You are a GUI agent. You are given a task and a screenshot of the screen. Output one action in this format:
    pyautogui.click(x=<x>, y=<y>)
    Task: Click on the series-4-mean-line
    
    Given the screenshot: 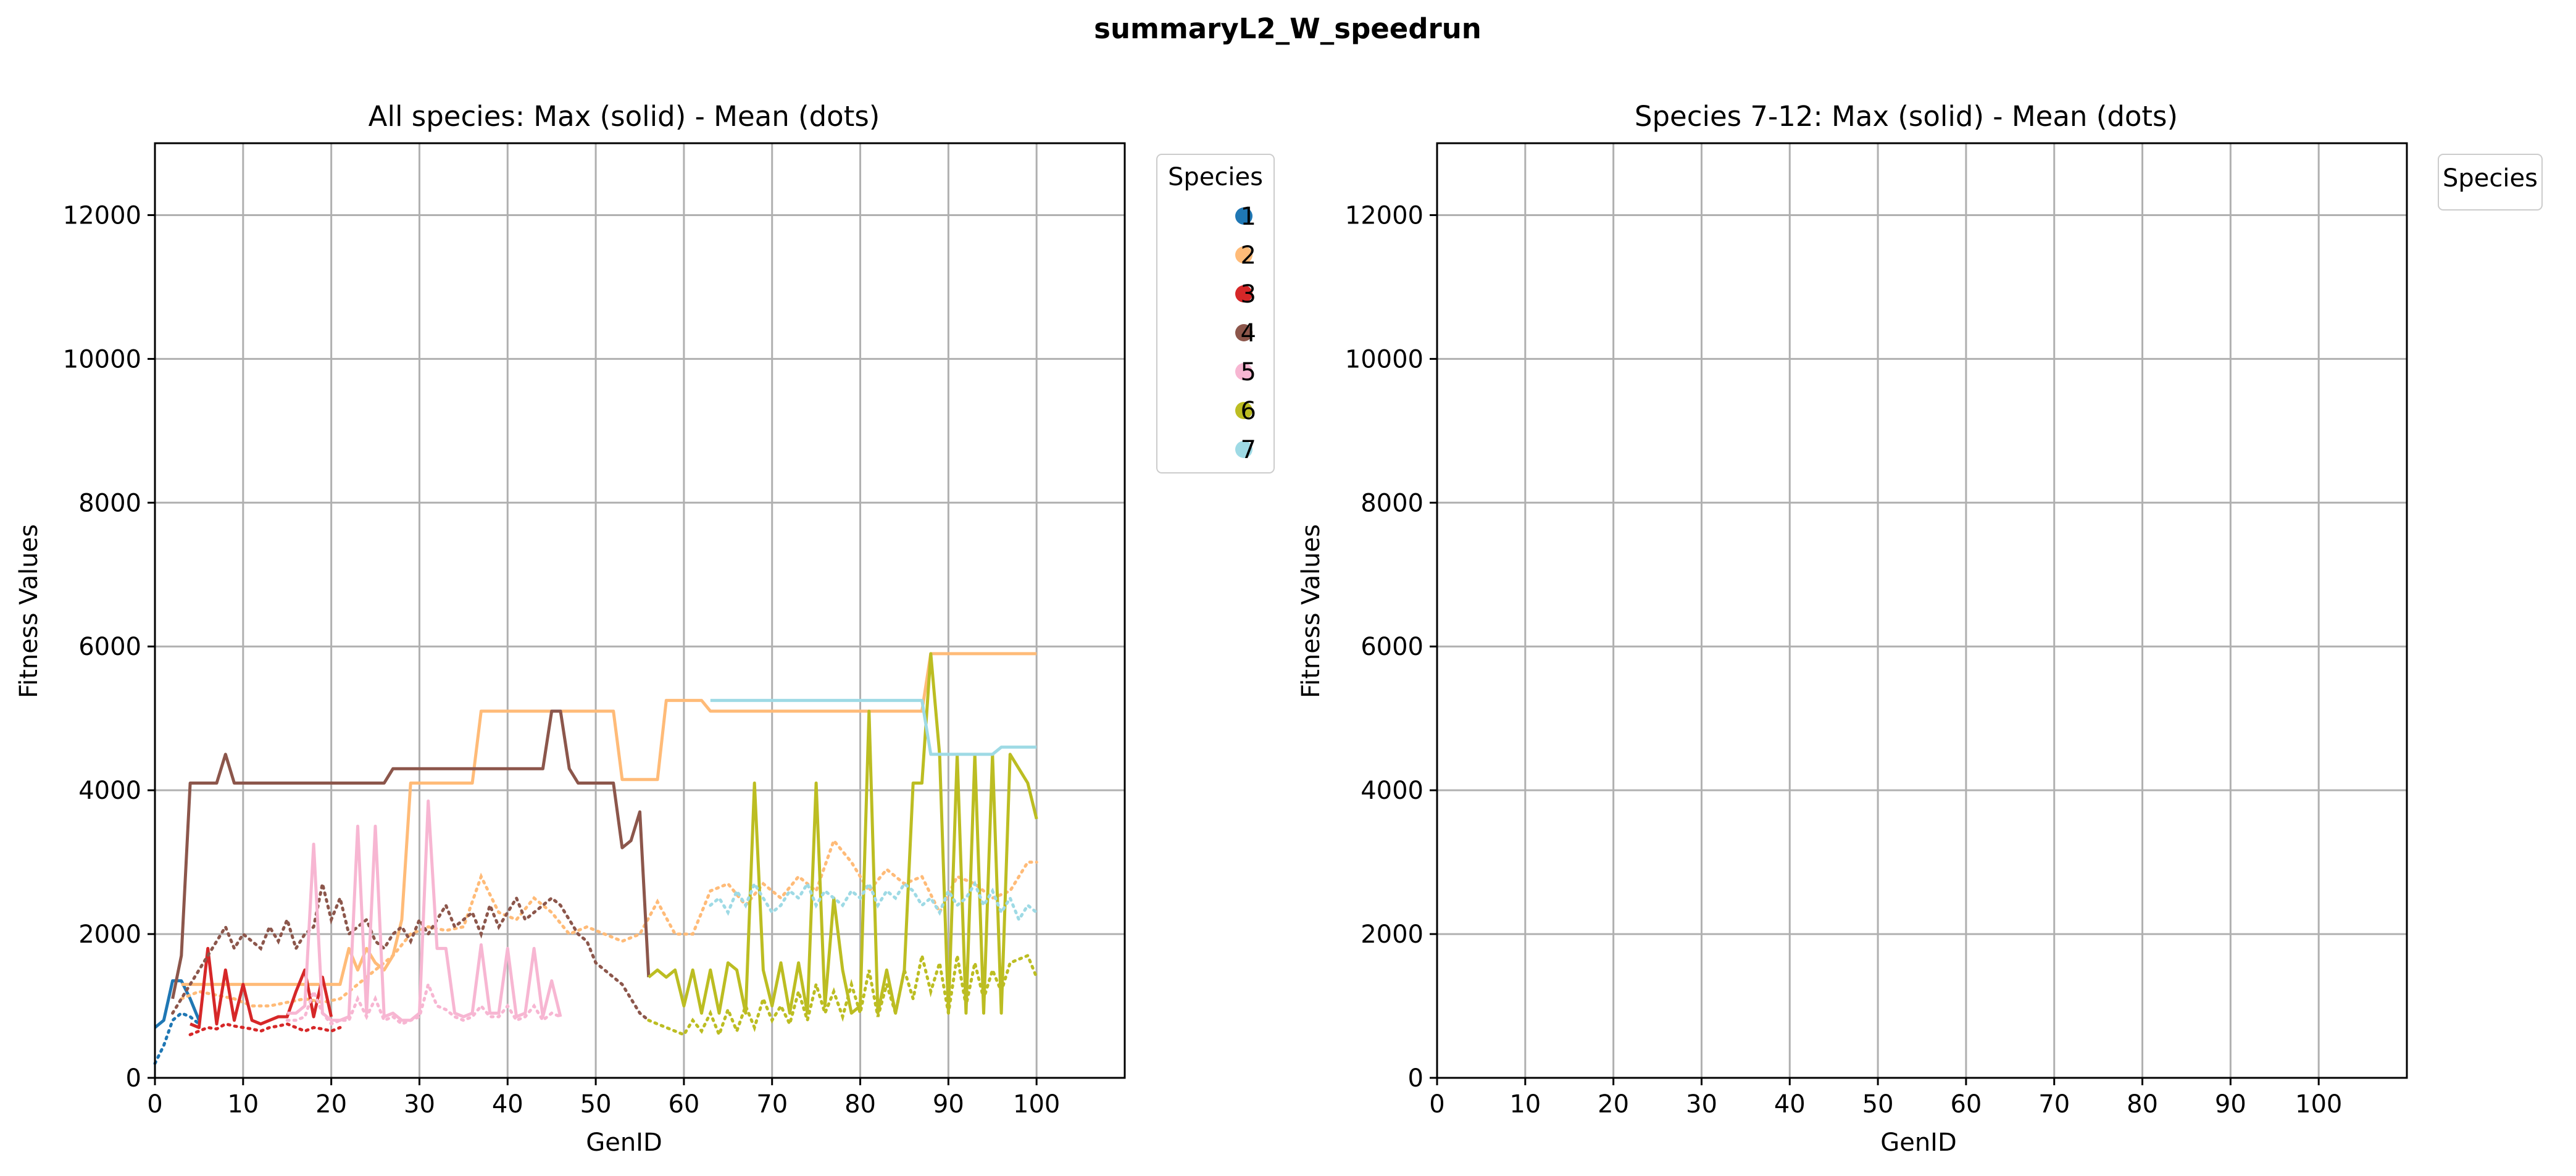 What is the action you would take?
    pyautogui.click(x=411, y=952)
    